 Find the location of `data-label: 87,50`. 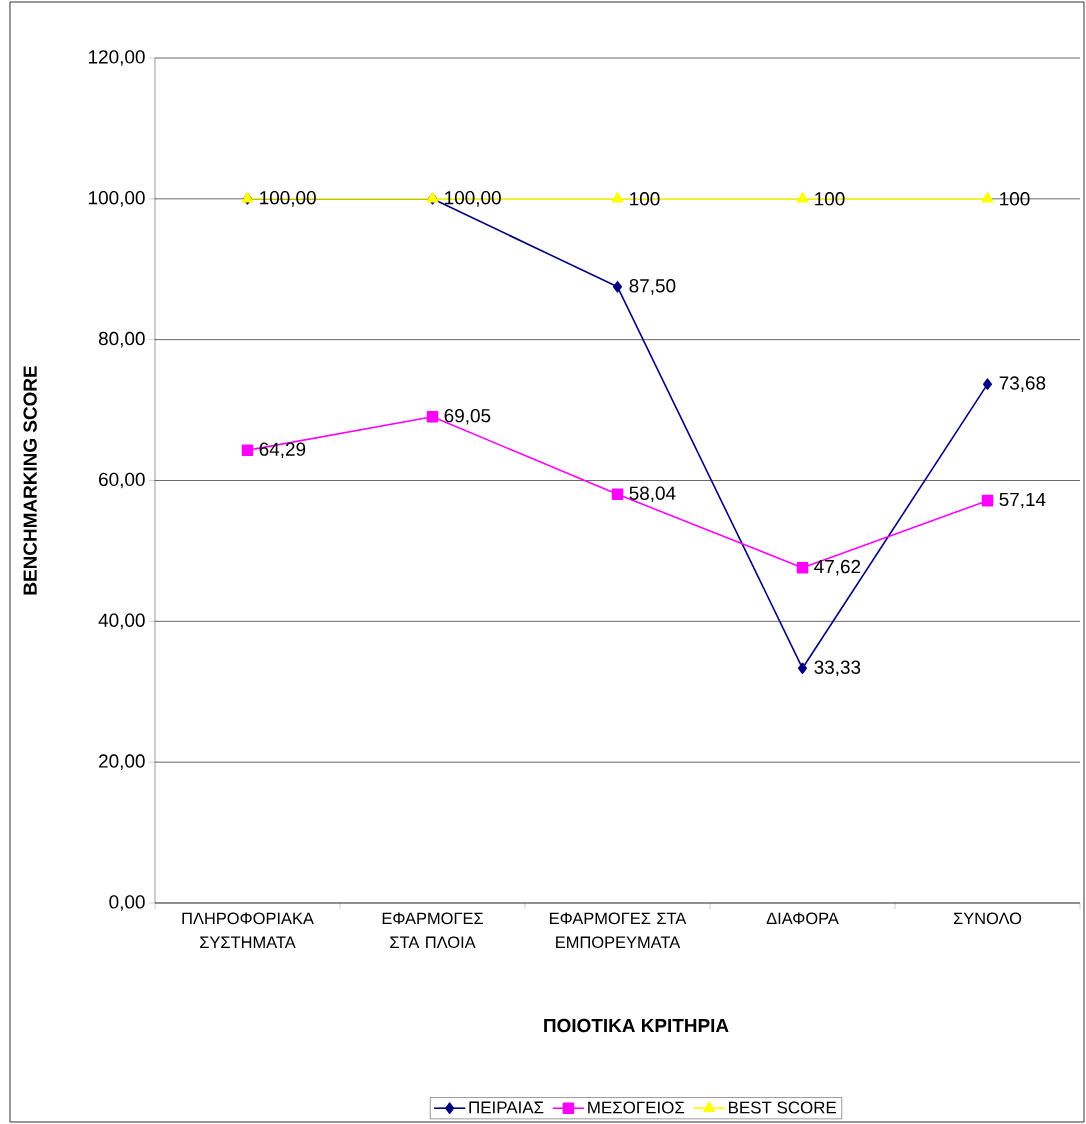

data-label: 87,50 is located at coordinates (652, 287).